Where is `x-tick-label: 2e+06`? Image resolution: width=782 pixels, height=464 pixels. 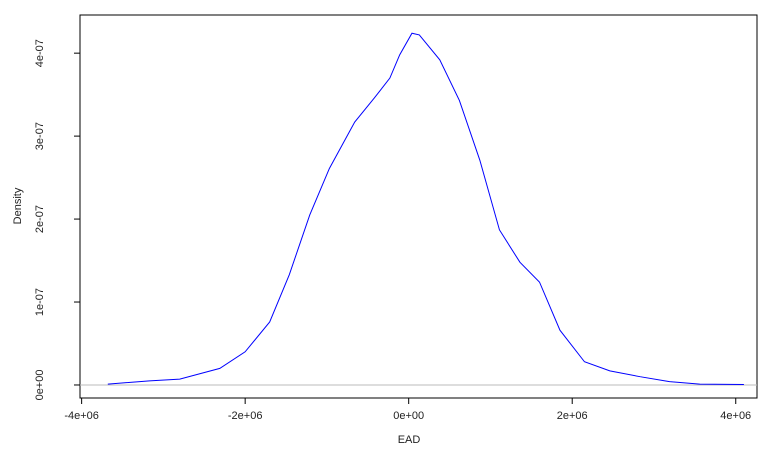 x-tick-label: 2e+06 is located at coordinates (572, 416).